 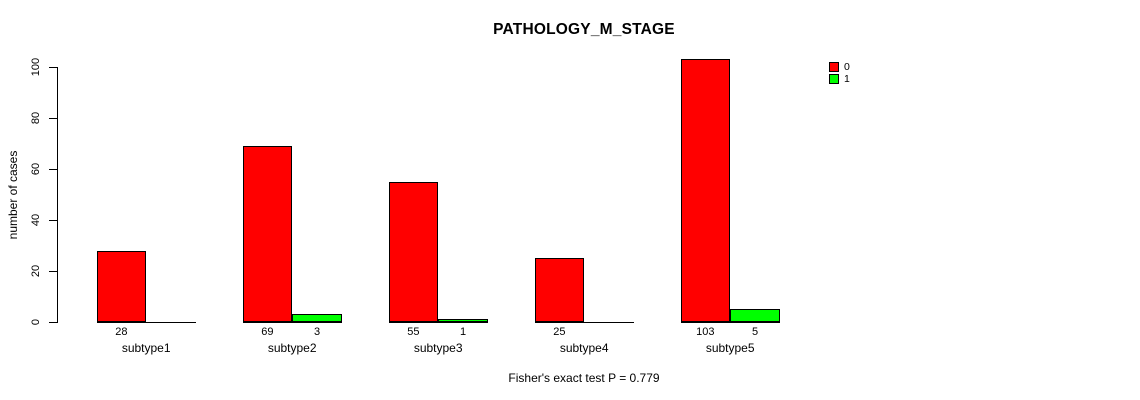 I want to click on legend-label-0: 0, so click(x=847, y=67).